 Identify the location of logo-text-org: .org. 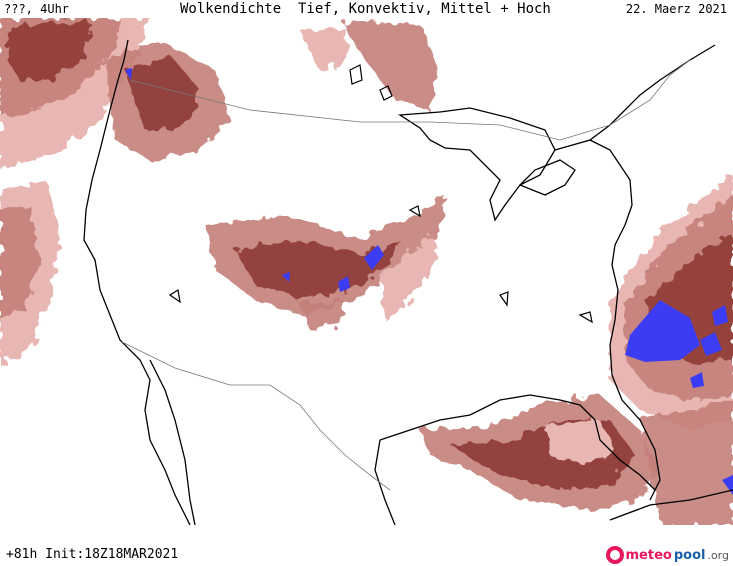
(718, 555).